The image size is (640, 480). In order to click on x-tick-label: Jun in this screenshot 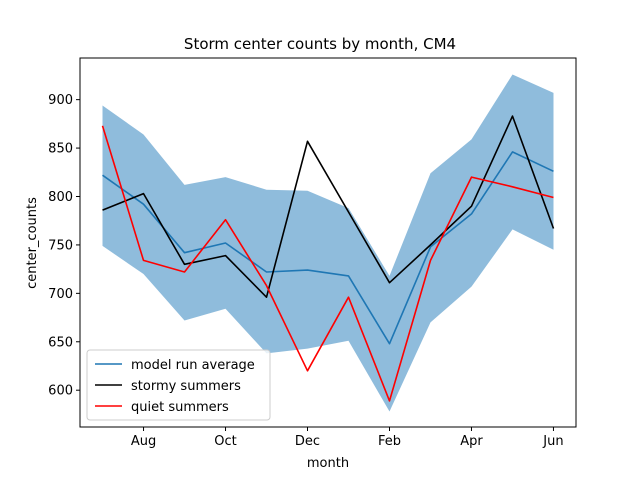, I will do `click(552, 441)`.